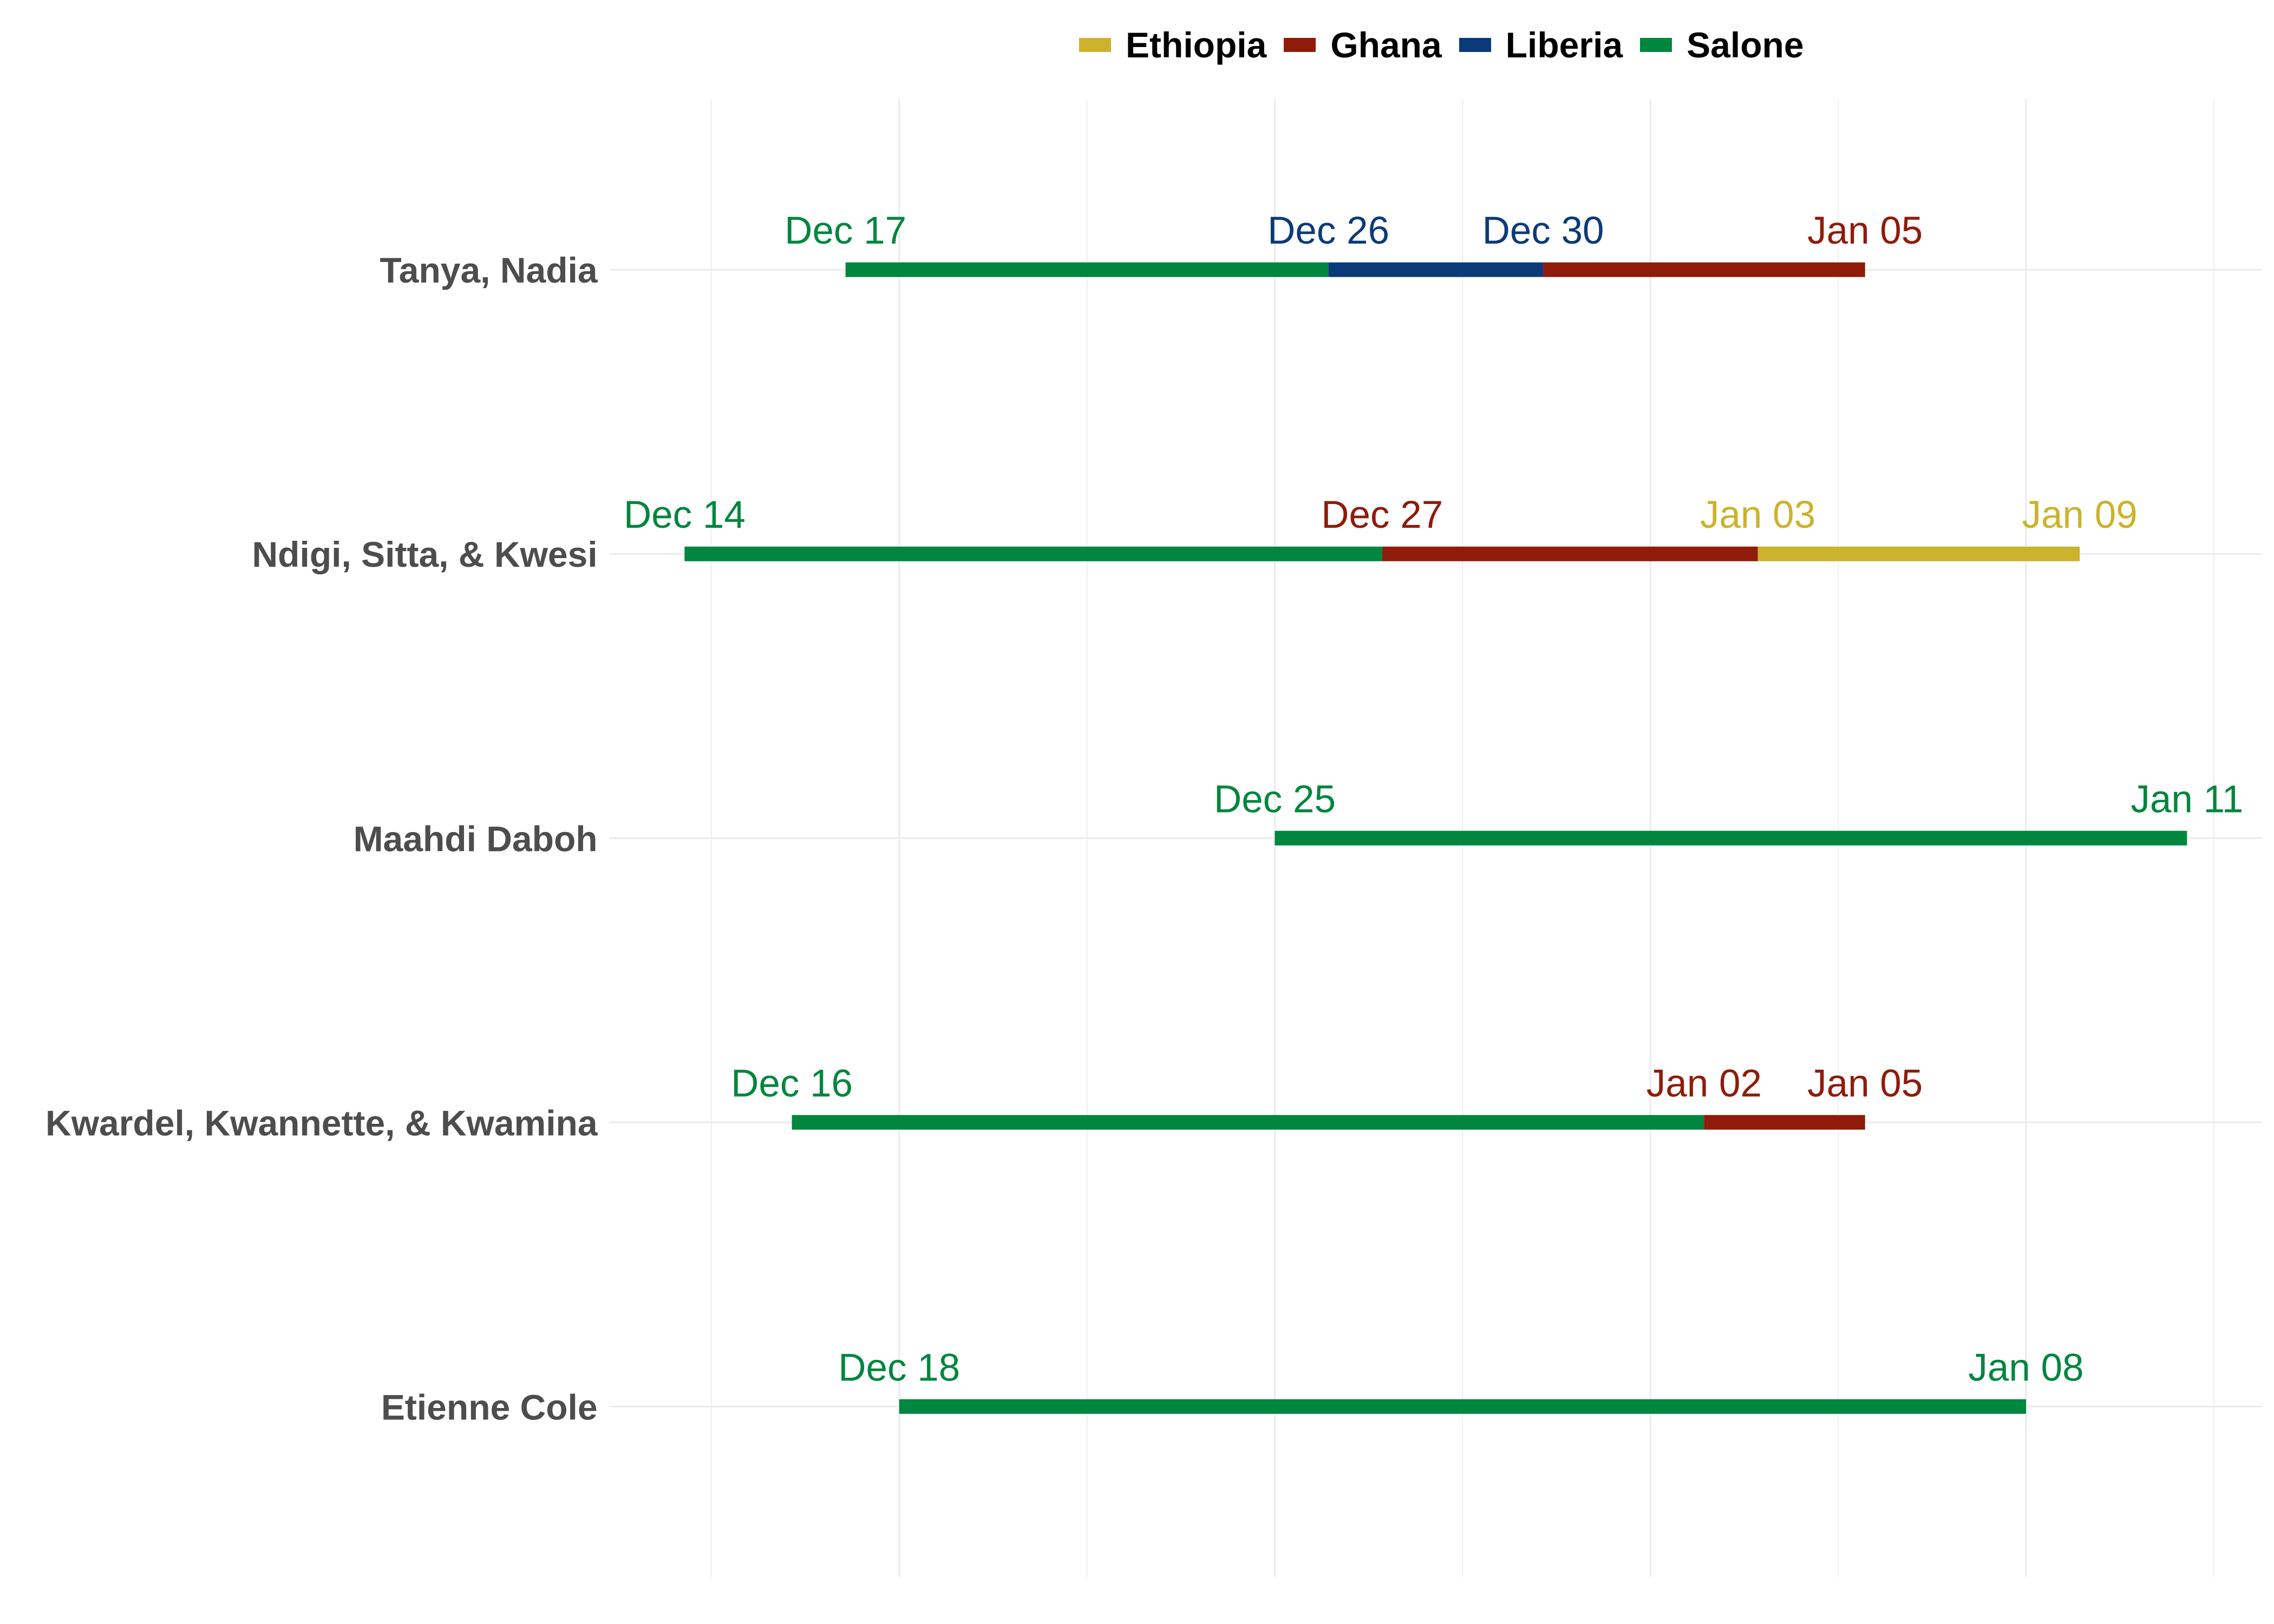 This screenshot has height=1624, width=2274. Describe the element at coordinates (2187, 800) in the screenshot. I see `date-label: Jan 11` at that location.